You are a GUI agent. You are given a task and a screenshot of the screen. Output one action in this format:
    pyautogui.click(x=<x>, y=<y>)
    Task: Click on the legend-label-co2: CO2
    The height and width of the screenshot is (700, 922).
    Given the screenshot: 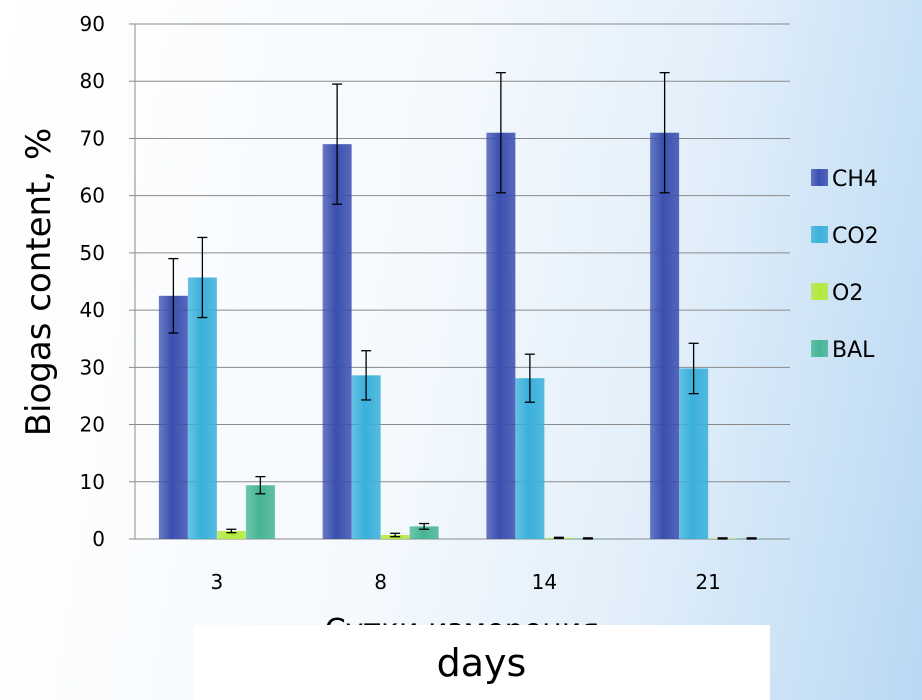 What is the action you would take?
    pyautogui.click(x=855, y=236)
    